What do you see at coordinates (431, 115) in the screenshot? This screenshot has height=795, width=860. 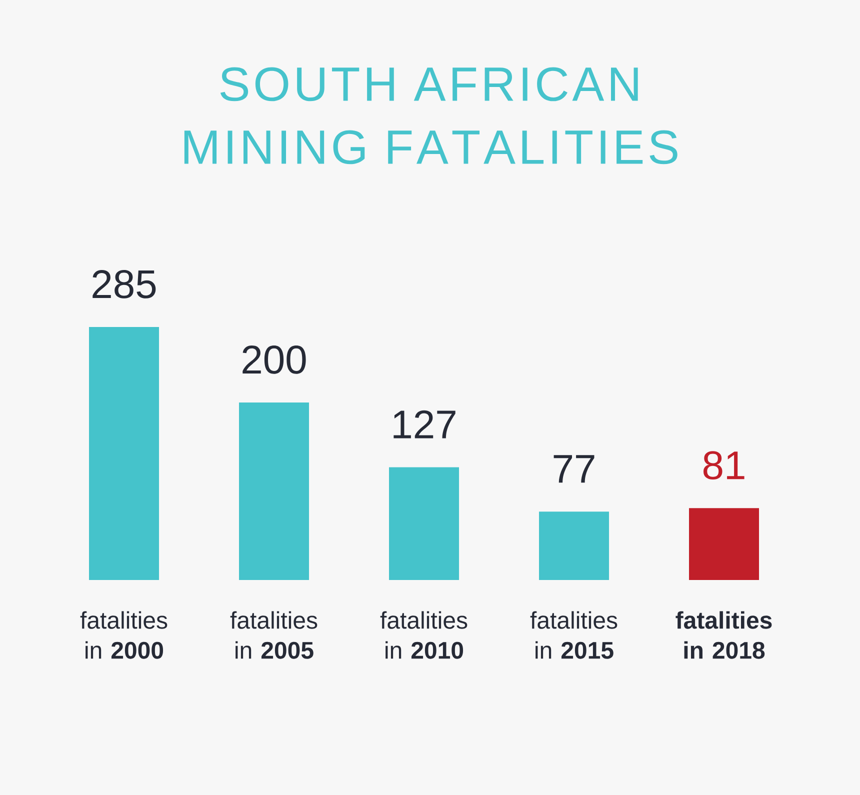 I see `chart-title: SOUTH AFRICAN MINING FATALITIES` at bounding box center [431, 115].